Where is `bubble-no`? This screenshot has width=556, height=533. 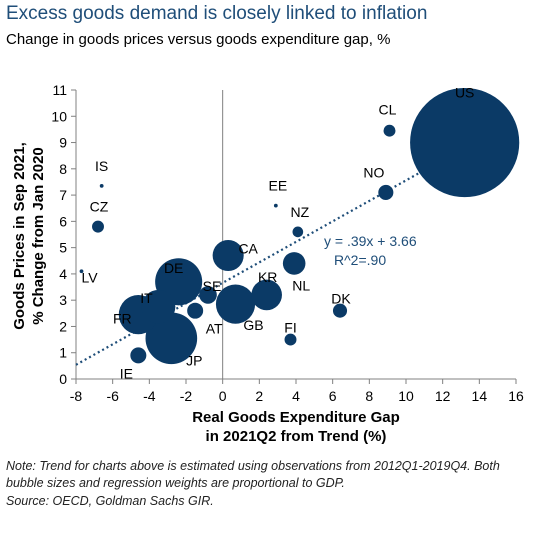 bubble-no is located at coordinates (386, 192).